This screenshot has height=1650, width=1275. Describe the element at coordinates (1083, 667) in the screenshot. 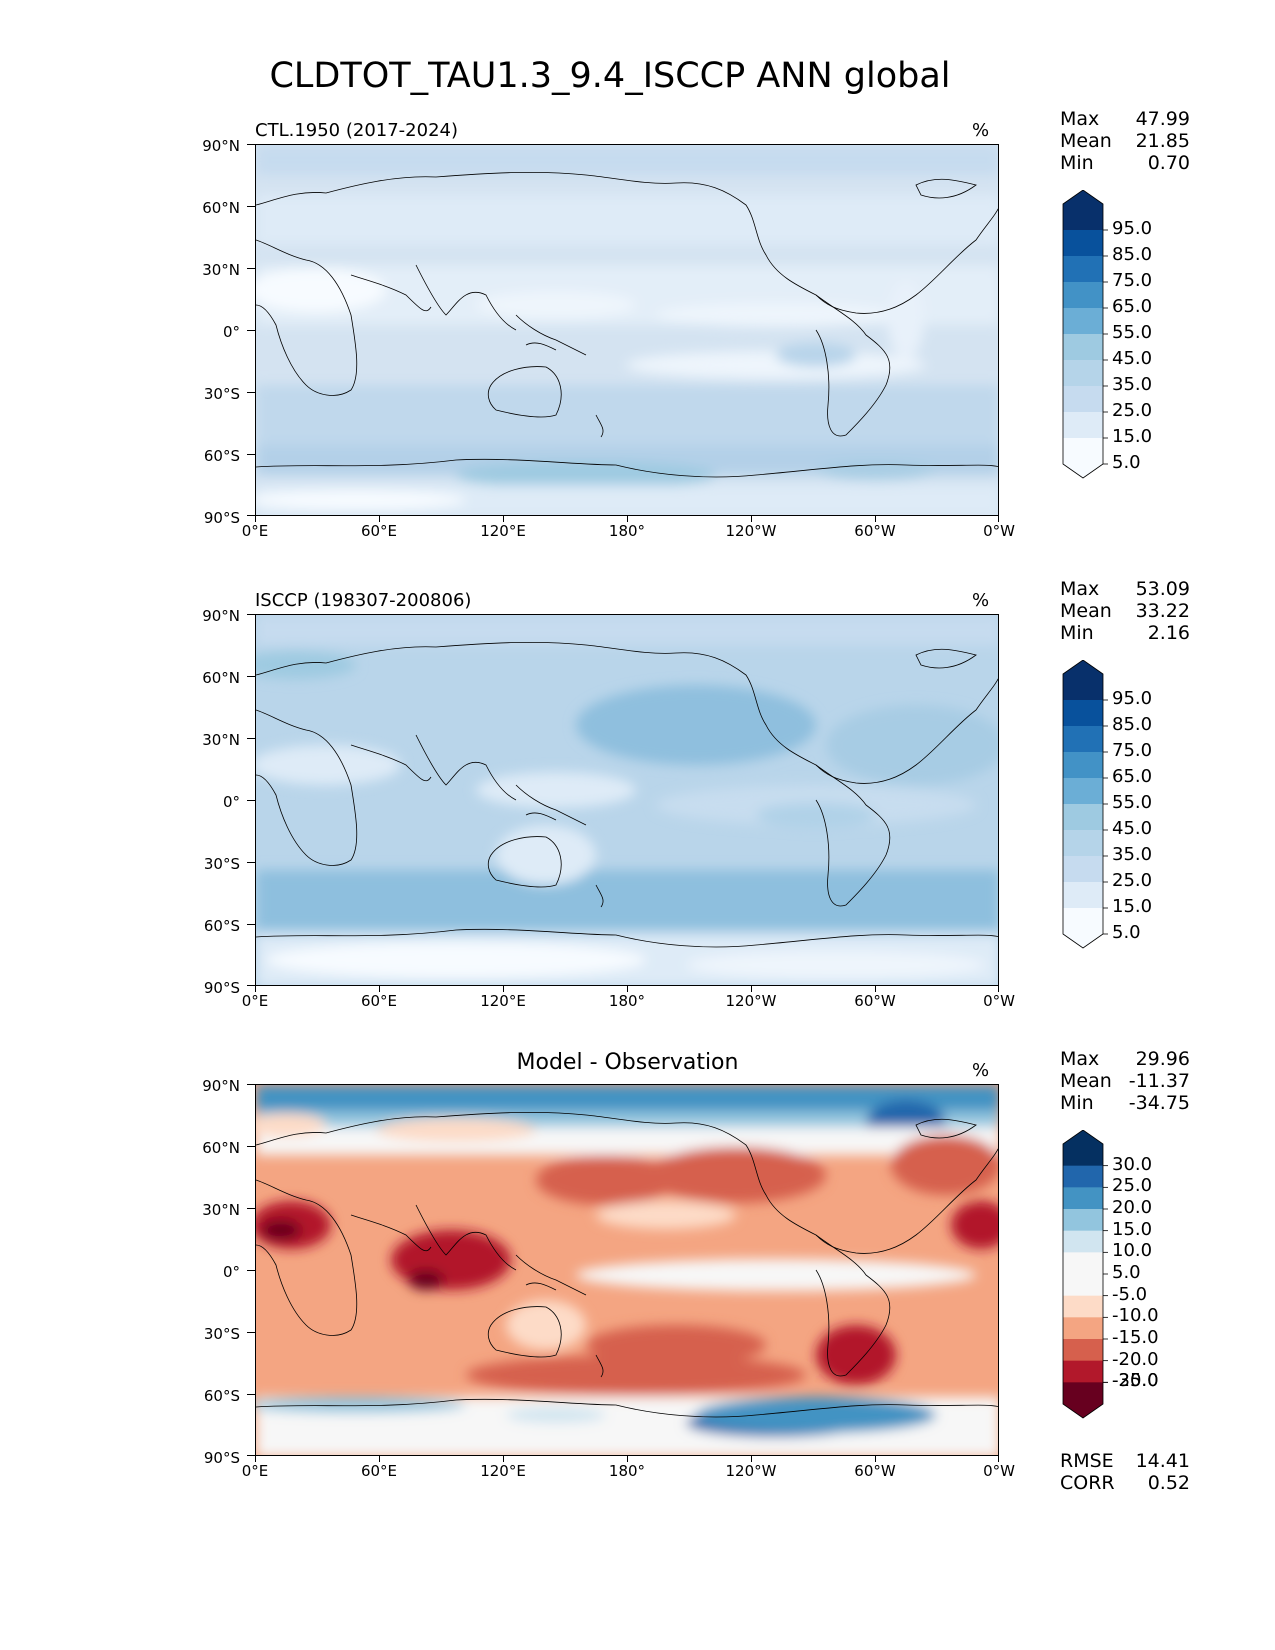

I see `colorbar-extend-top` at that location.